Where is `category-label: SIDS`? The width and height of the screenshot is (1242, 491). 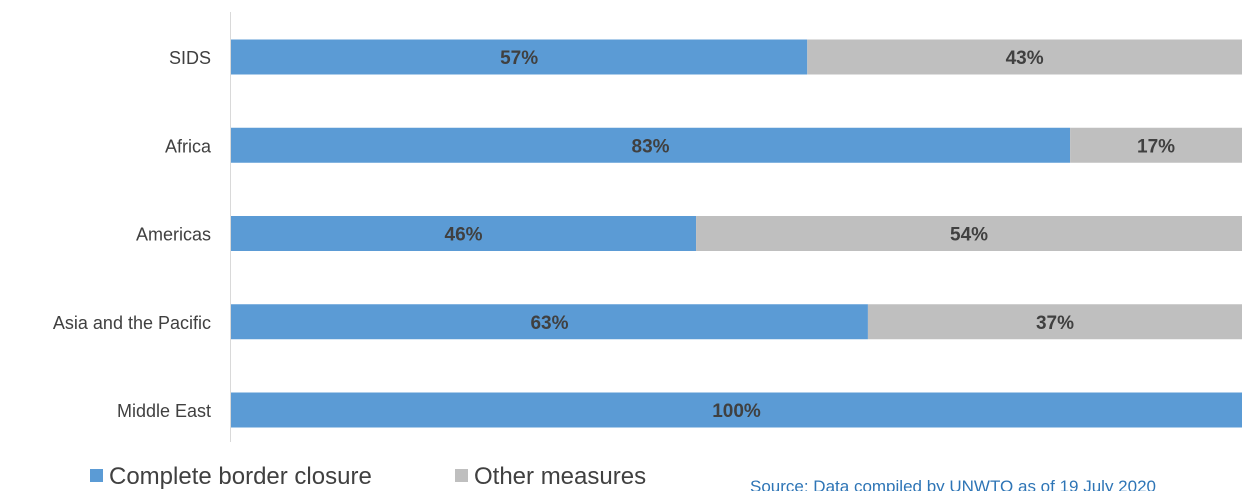
category-label: SIDS is located at coordinates (190, 58).